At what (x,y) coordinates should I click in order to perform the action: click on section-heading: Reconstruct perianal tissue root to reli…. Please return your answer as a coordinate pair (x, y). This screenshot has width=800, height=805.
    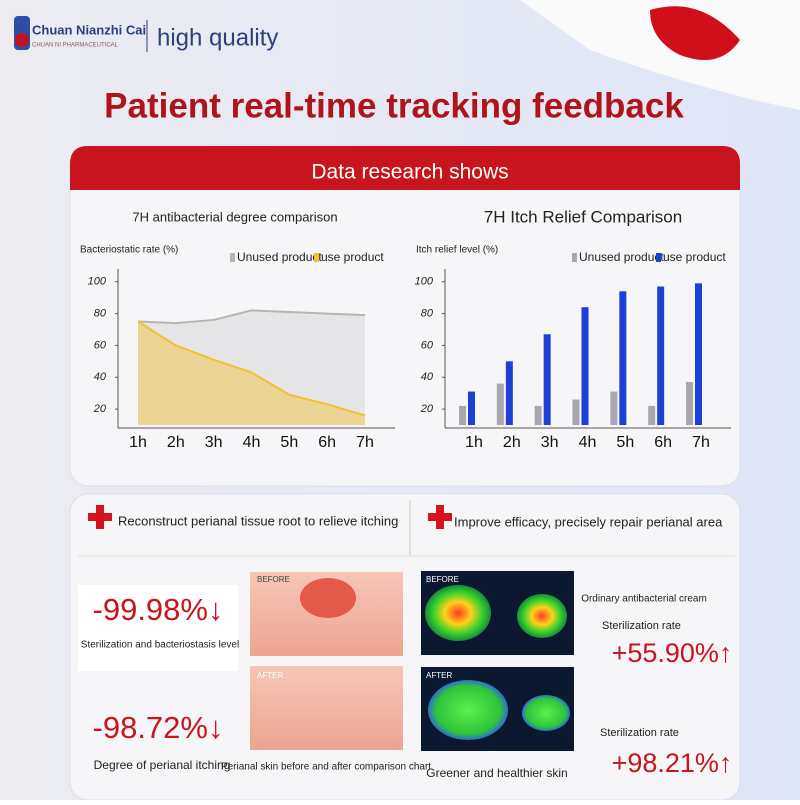
    Looking at the image, I should click on (258, 520).